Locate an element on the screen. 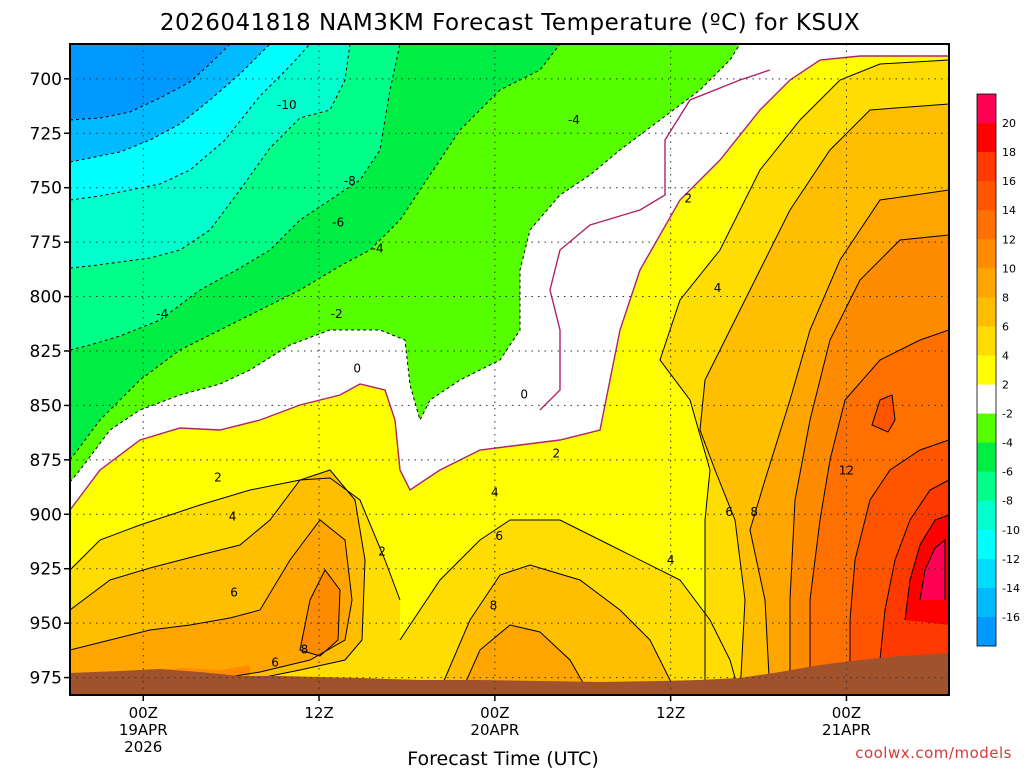  contour-label-19: 6 is located at coordinates (499, 536).